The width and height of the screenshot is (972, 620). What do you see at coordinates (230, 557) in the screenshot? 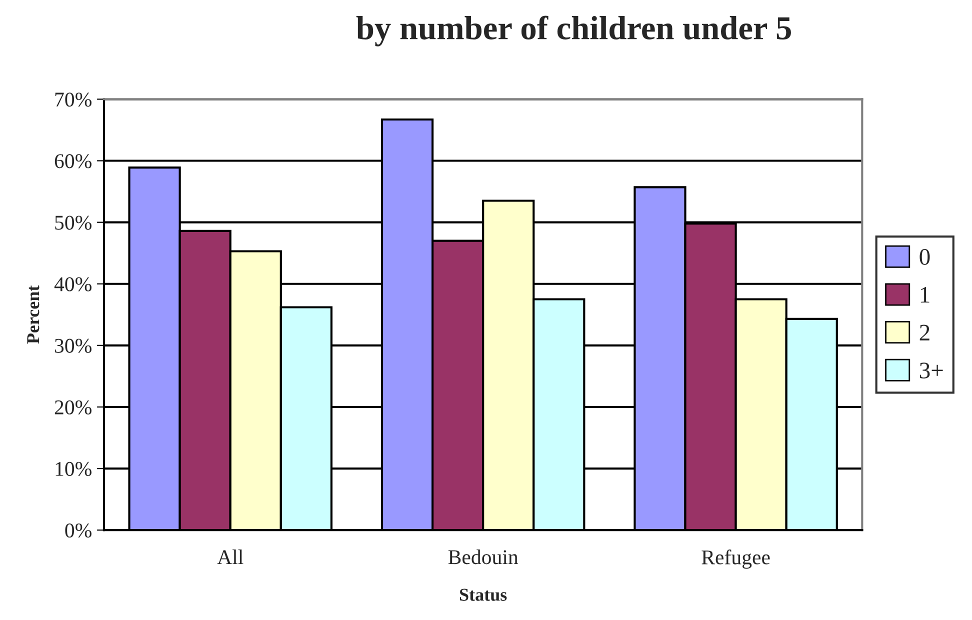
I see `x-tick-label: All` at bounding box center [230, 557].